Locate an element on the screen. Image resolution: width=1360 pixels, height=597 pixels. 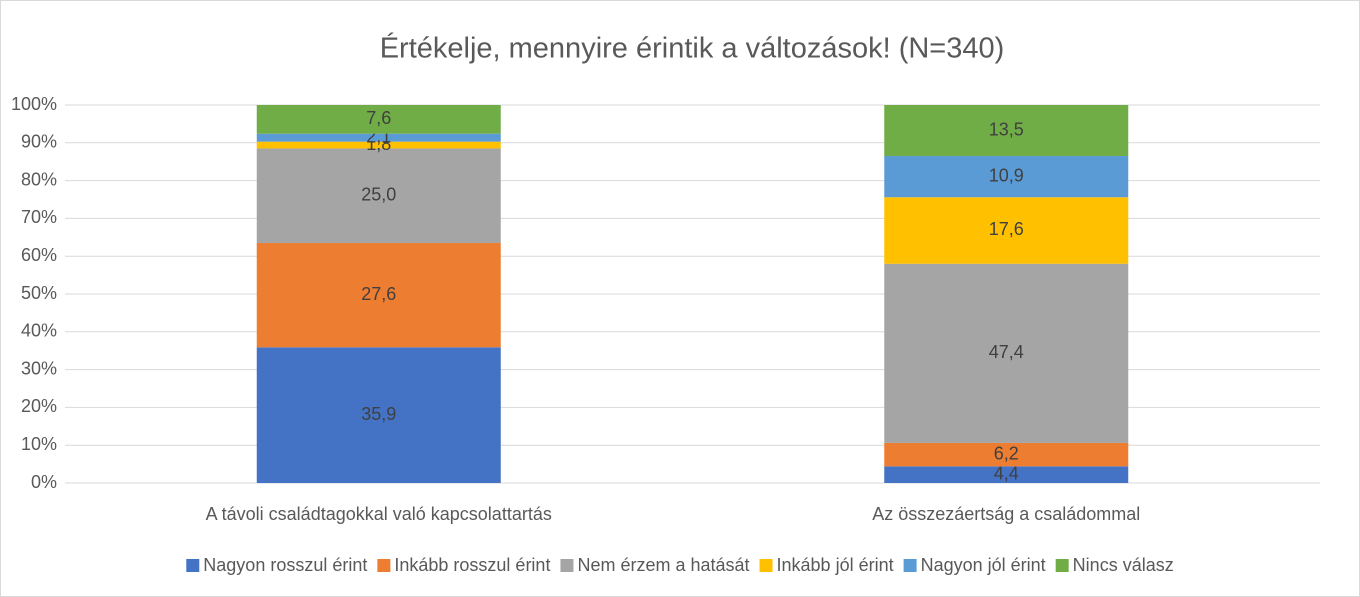
y-tick-label: 0% is located at coordinates (44, 482).